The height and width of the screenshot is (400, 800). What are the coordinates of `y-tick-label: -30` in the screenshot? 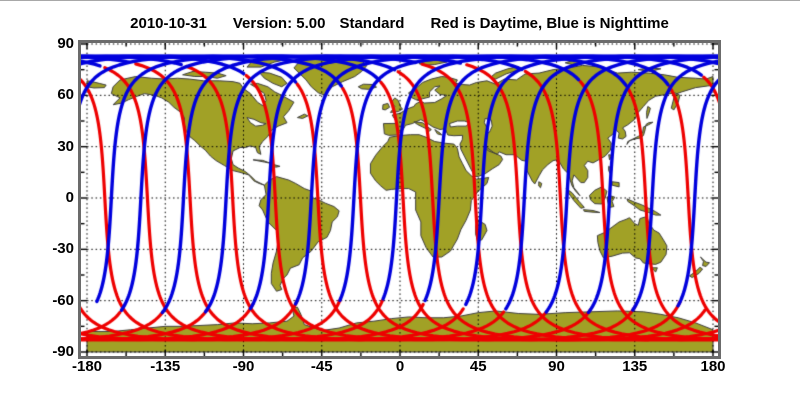 It's located at (63, 249).